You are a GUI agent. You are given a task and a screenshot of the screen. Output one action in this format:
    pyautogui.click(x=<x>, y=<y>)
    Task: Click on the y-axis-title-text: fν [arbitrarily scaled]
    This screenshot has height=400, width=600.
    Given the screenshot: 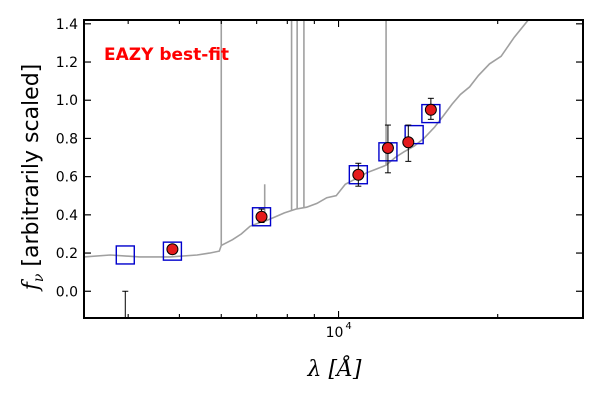 What is the action you would take?
    pyautogui.click(x=33, y=178)
    